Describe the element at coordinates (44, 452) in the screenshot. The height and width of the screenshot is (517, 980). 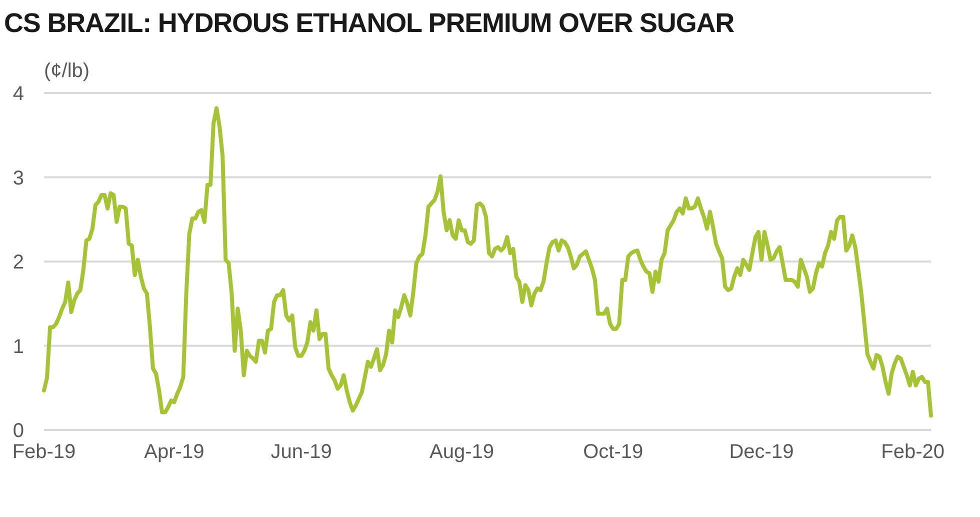
I see `x-tick-label: Feb-19` at that location.